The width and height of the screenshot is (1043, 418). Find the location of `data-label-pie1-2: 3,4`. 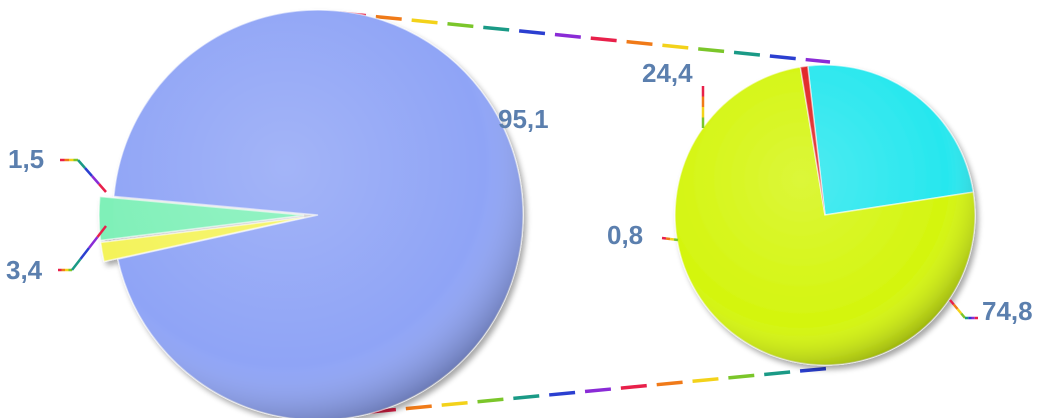

data-label-pie1-2: 3,4 is located at coordinates (24, 270).